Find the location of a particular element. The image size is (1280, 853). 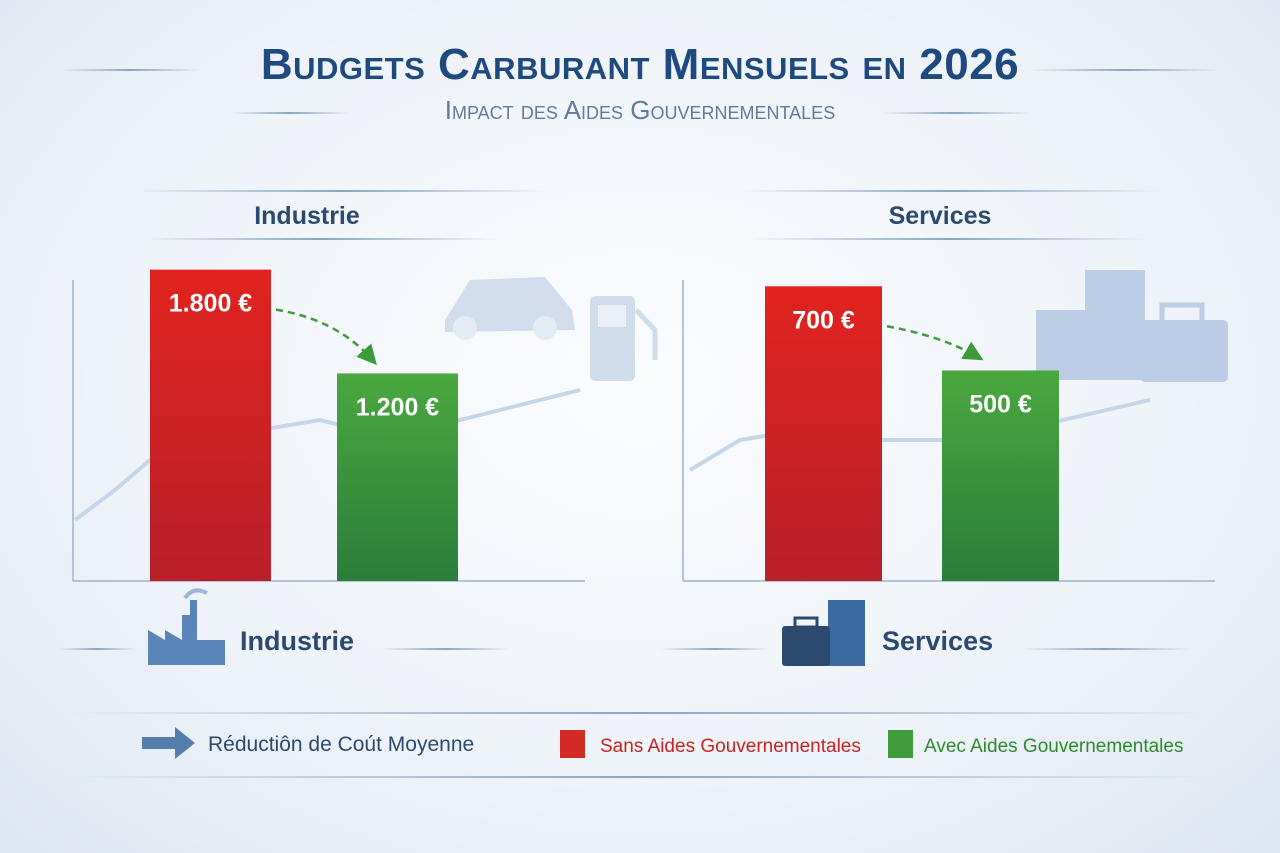

legend-arrow-label: Réductiôn de Coút Moyenne is located at coordinates (341, 744).